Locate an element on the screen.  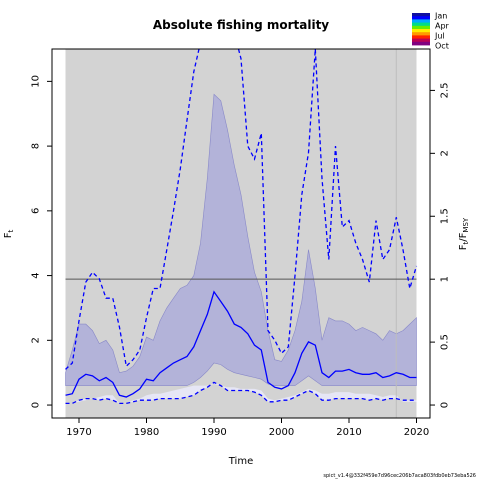
y2-tick-label-1: 0.5 is located at coordinates (445, 342).